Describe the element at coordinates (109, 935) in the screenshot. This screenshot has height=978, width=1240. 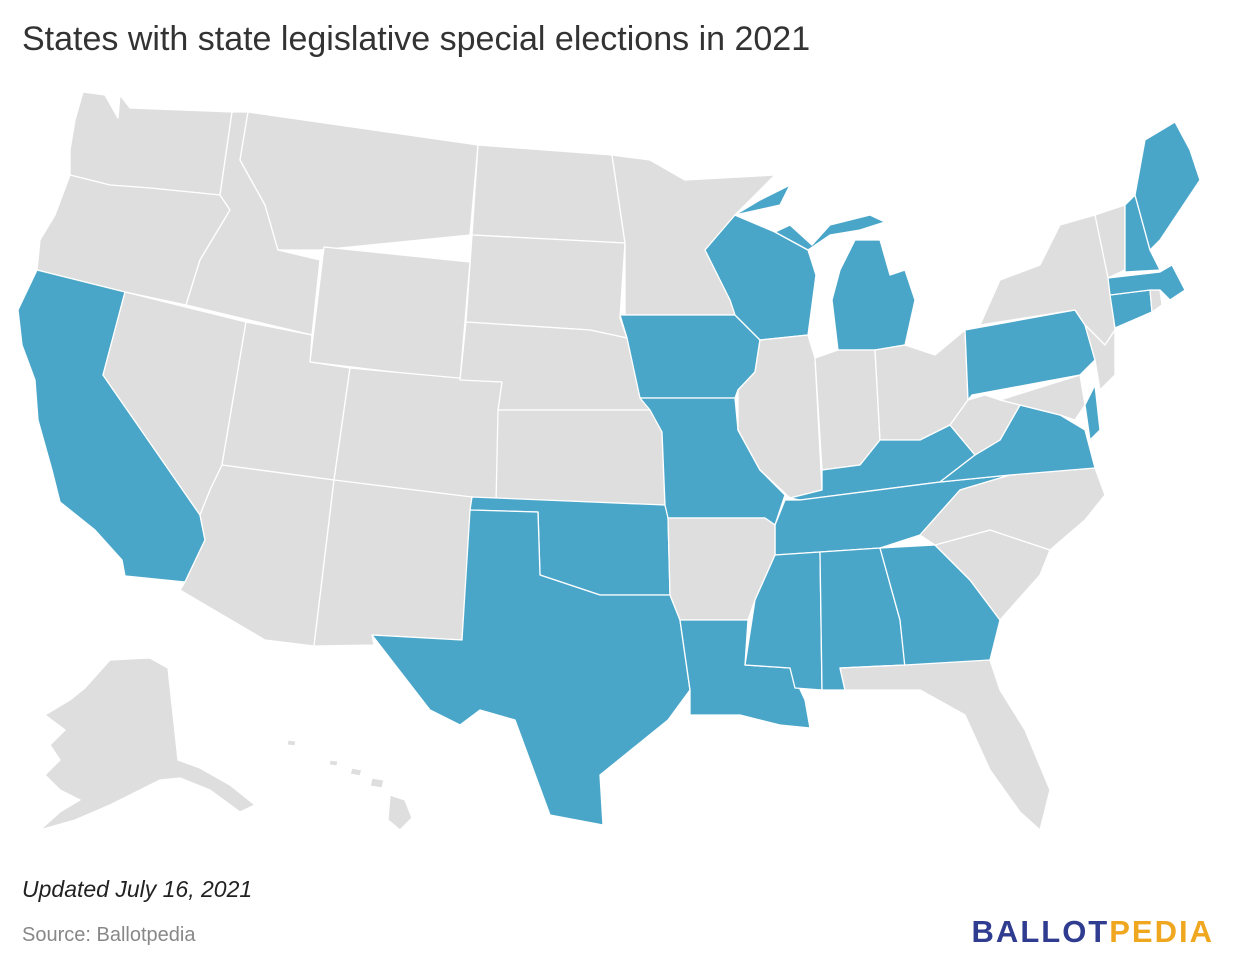
I see `source-note: Source: Ballotpedia` at that location.